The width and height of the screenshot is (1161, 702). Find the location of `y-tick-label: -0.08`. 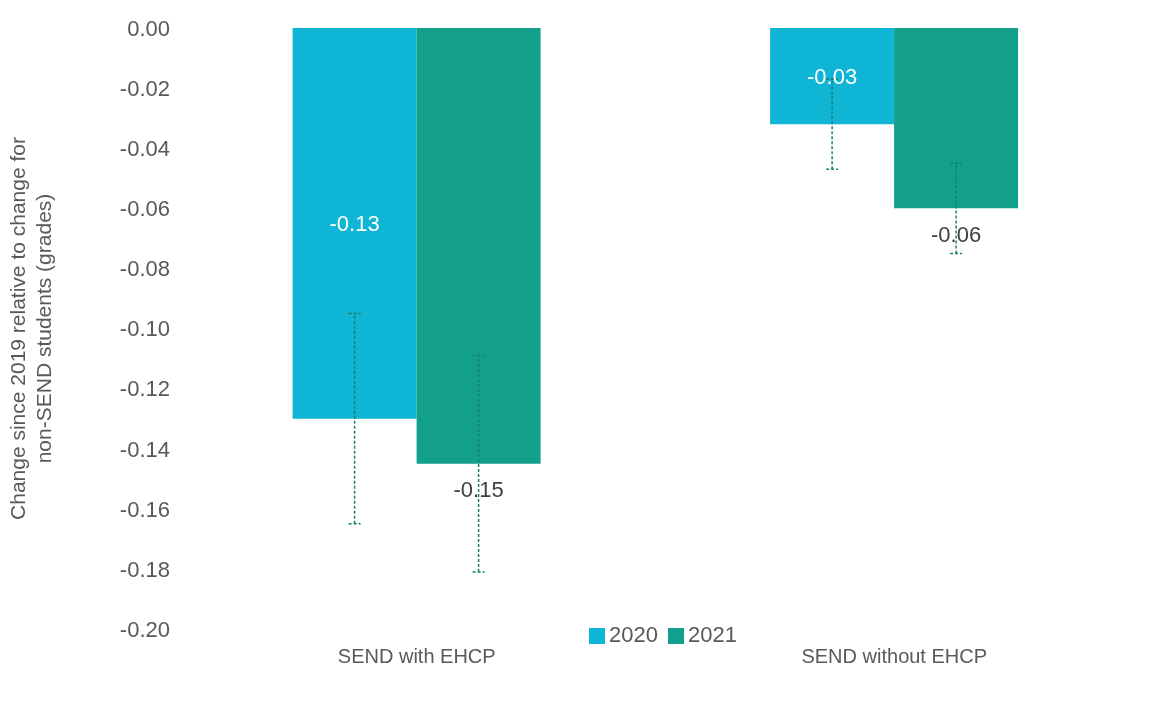

y-tick-label: -0.08 is located at coordinates (144, 269).